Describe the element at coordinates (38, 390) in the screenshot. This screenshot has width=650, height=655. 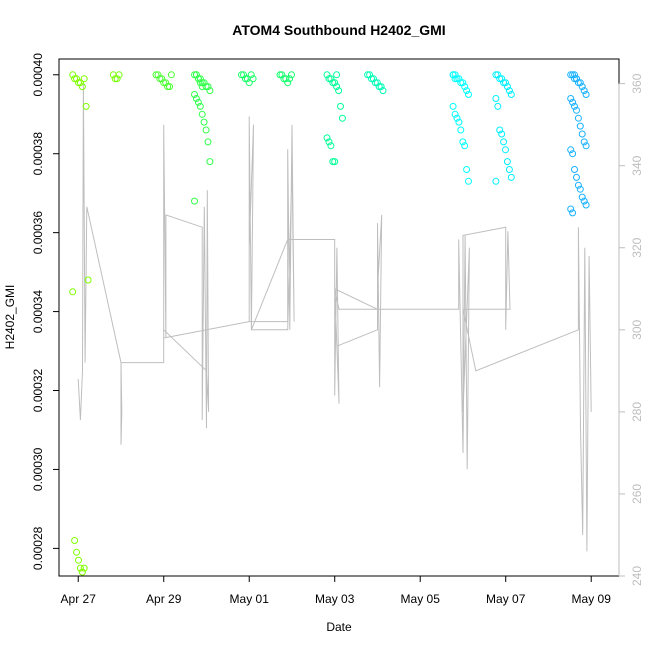
I see `y-tick-label: 0.00032` at that location.